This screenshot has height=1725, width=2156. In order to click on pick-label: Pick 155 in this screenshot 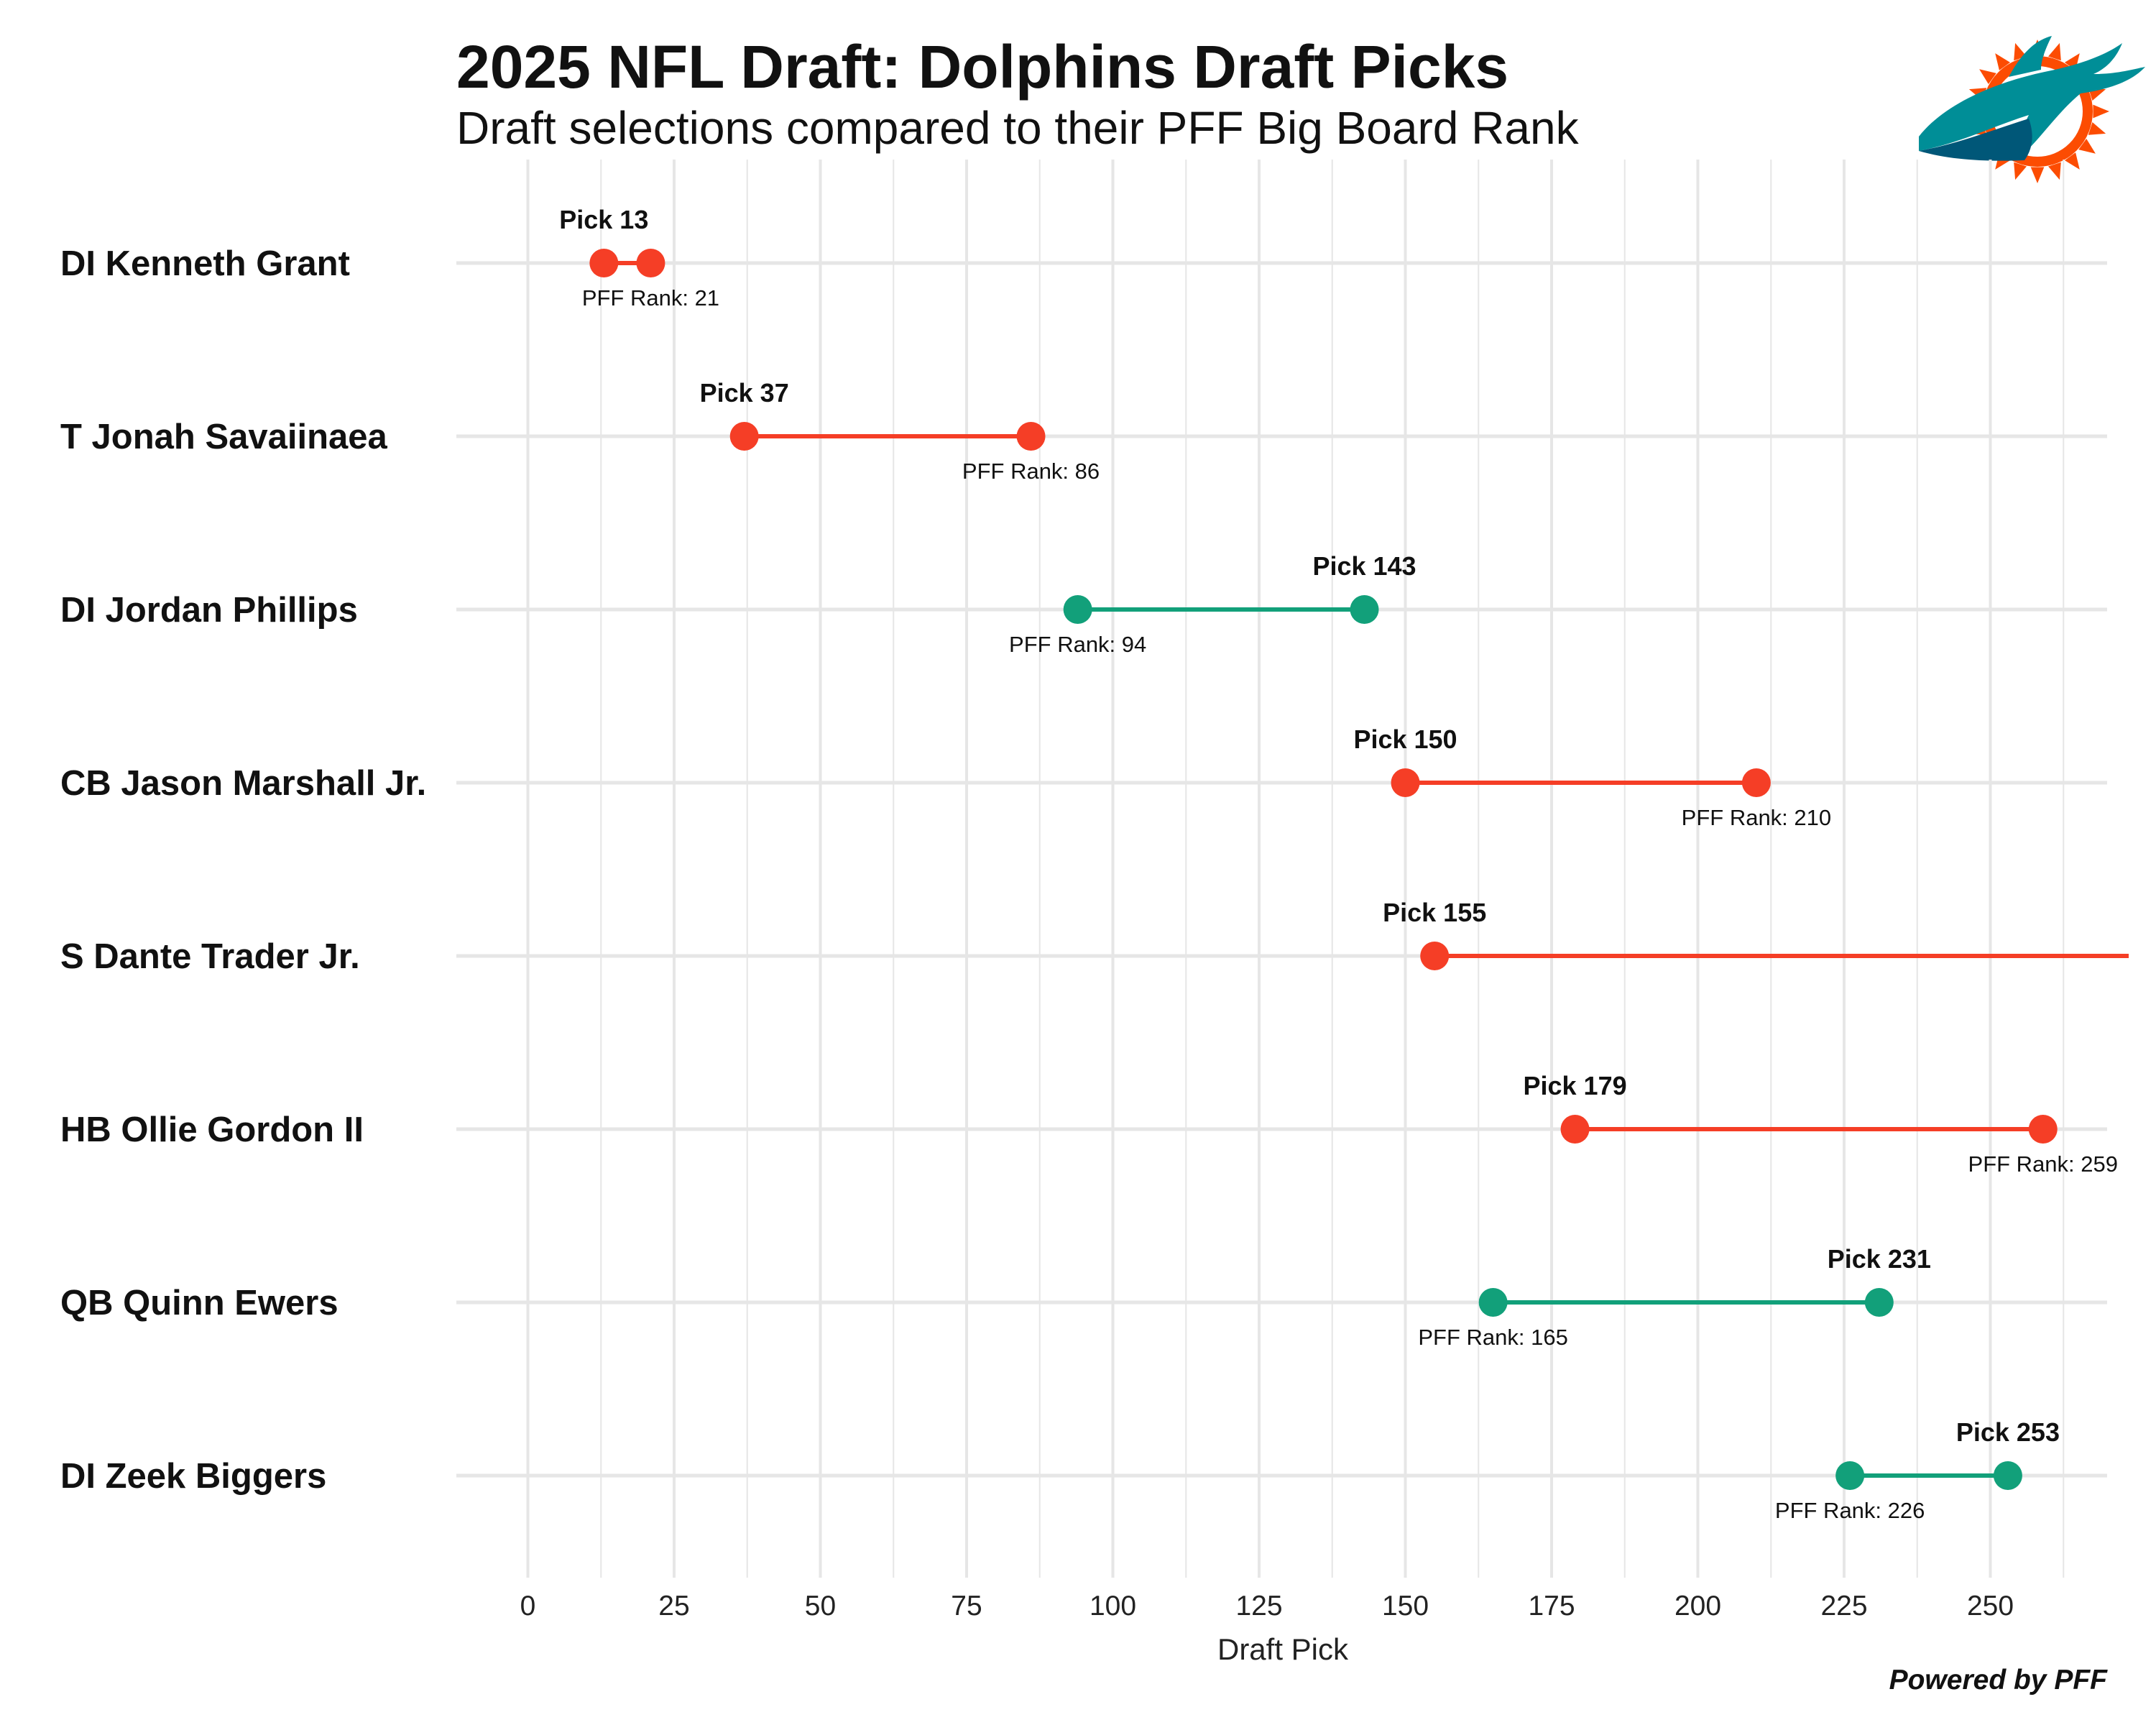, I will do `click(1434, 912)`.